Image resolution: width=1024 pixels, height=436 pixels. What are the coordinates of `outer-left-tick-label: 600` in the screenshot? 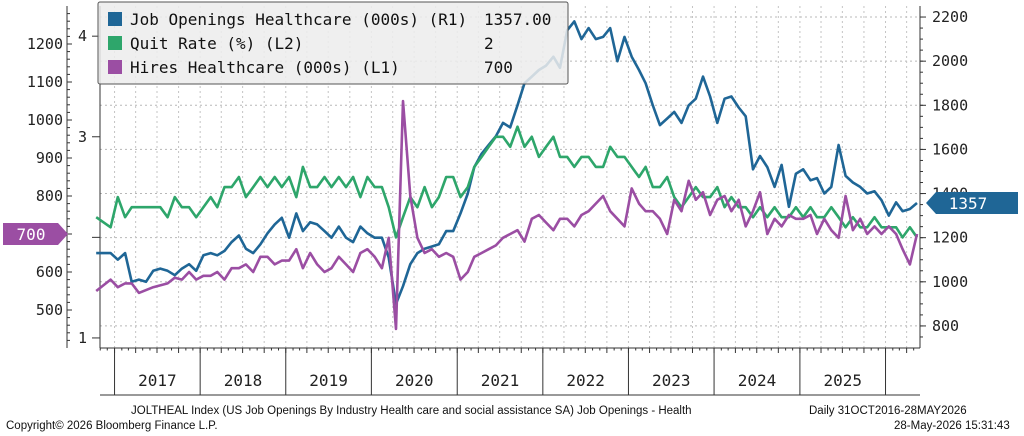 It's located at (49, 272).